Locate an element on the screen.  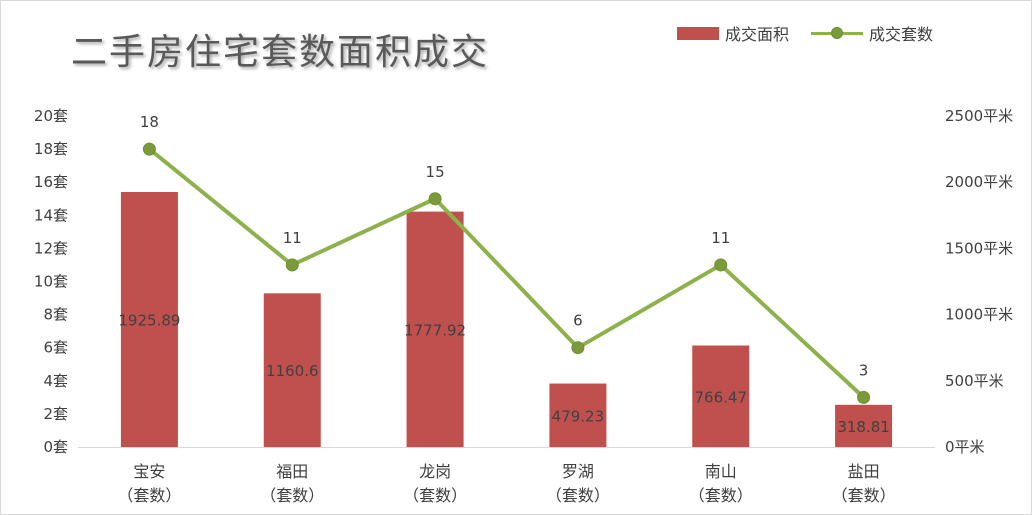
legend-line-label: 成交套数 is located at coordinates (901, 34).